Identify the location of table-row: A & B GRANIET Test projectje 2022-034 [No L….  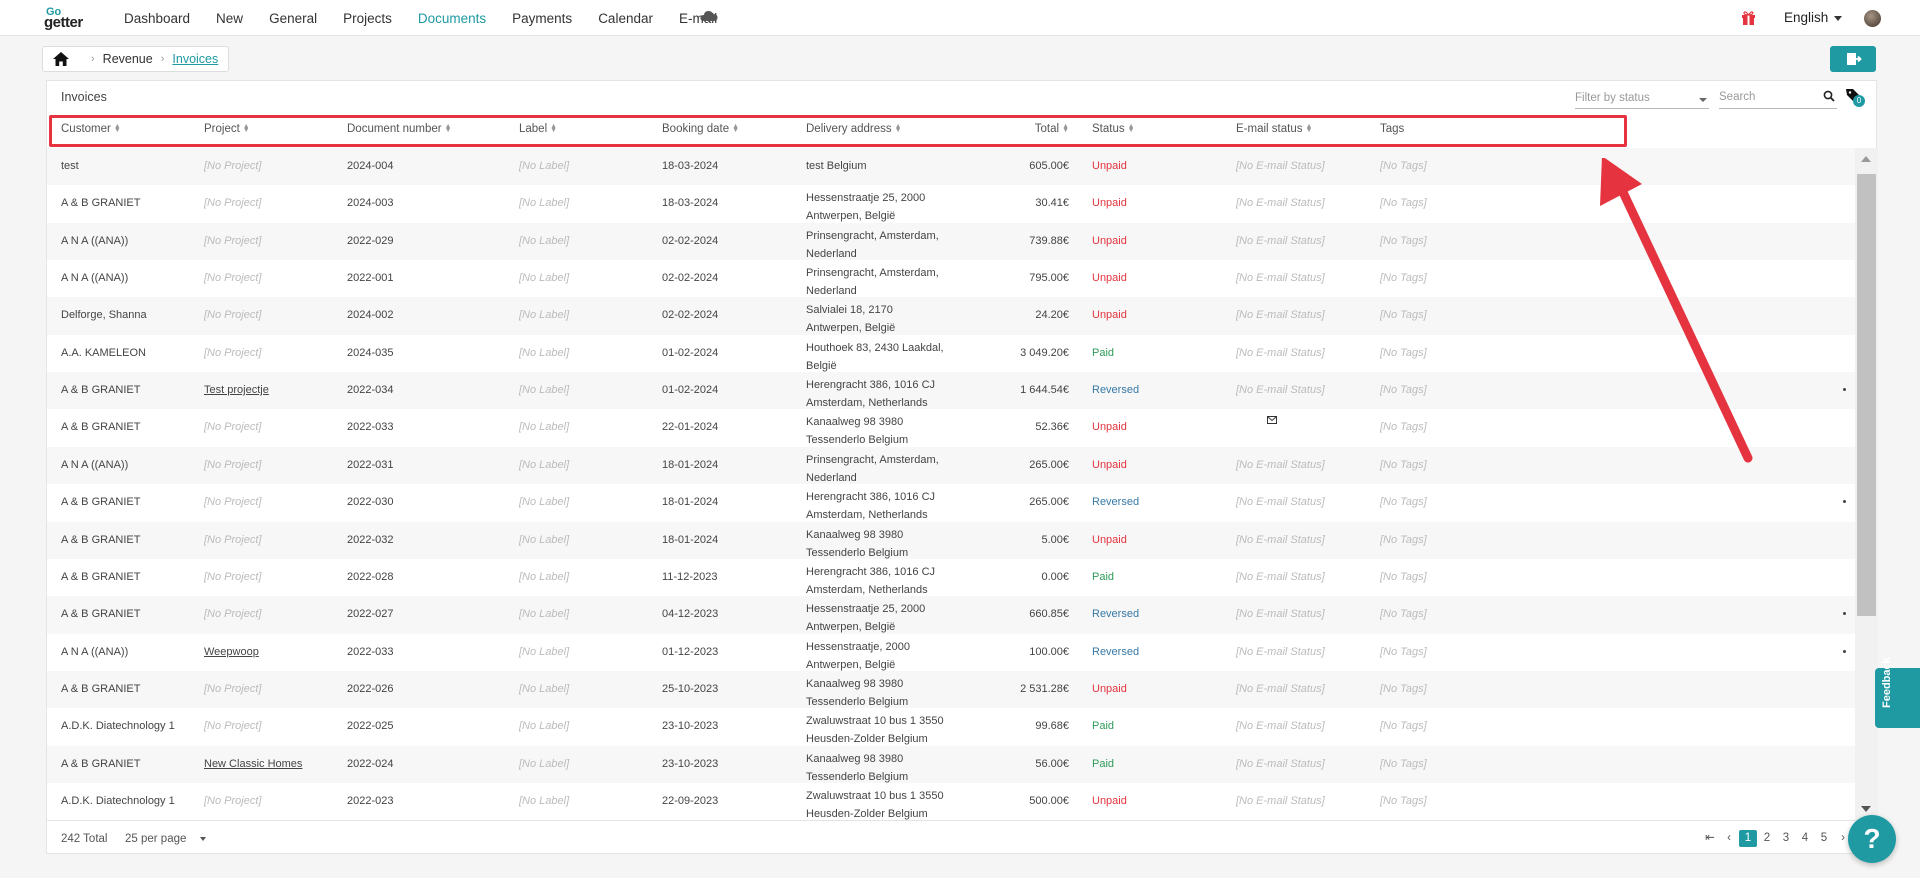
(951, 391).